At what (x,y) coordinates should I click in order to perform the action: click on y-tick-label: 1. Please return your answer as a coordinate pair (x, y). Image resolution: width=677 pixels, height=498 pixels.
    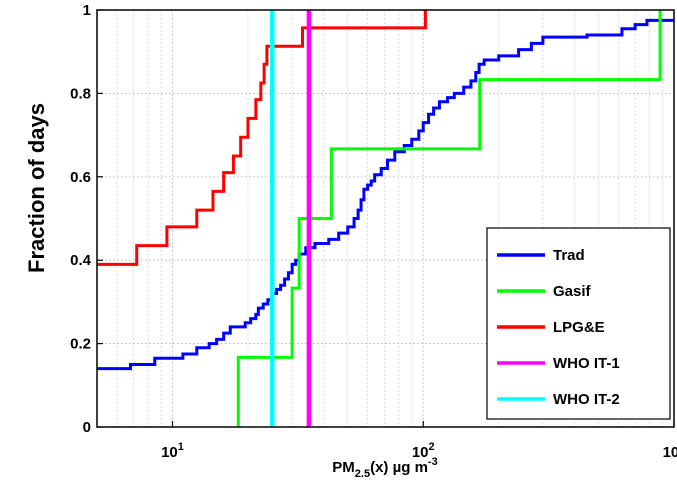
    Looking at the image, I should click on (87, 10).